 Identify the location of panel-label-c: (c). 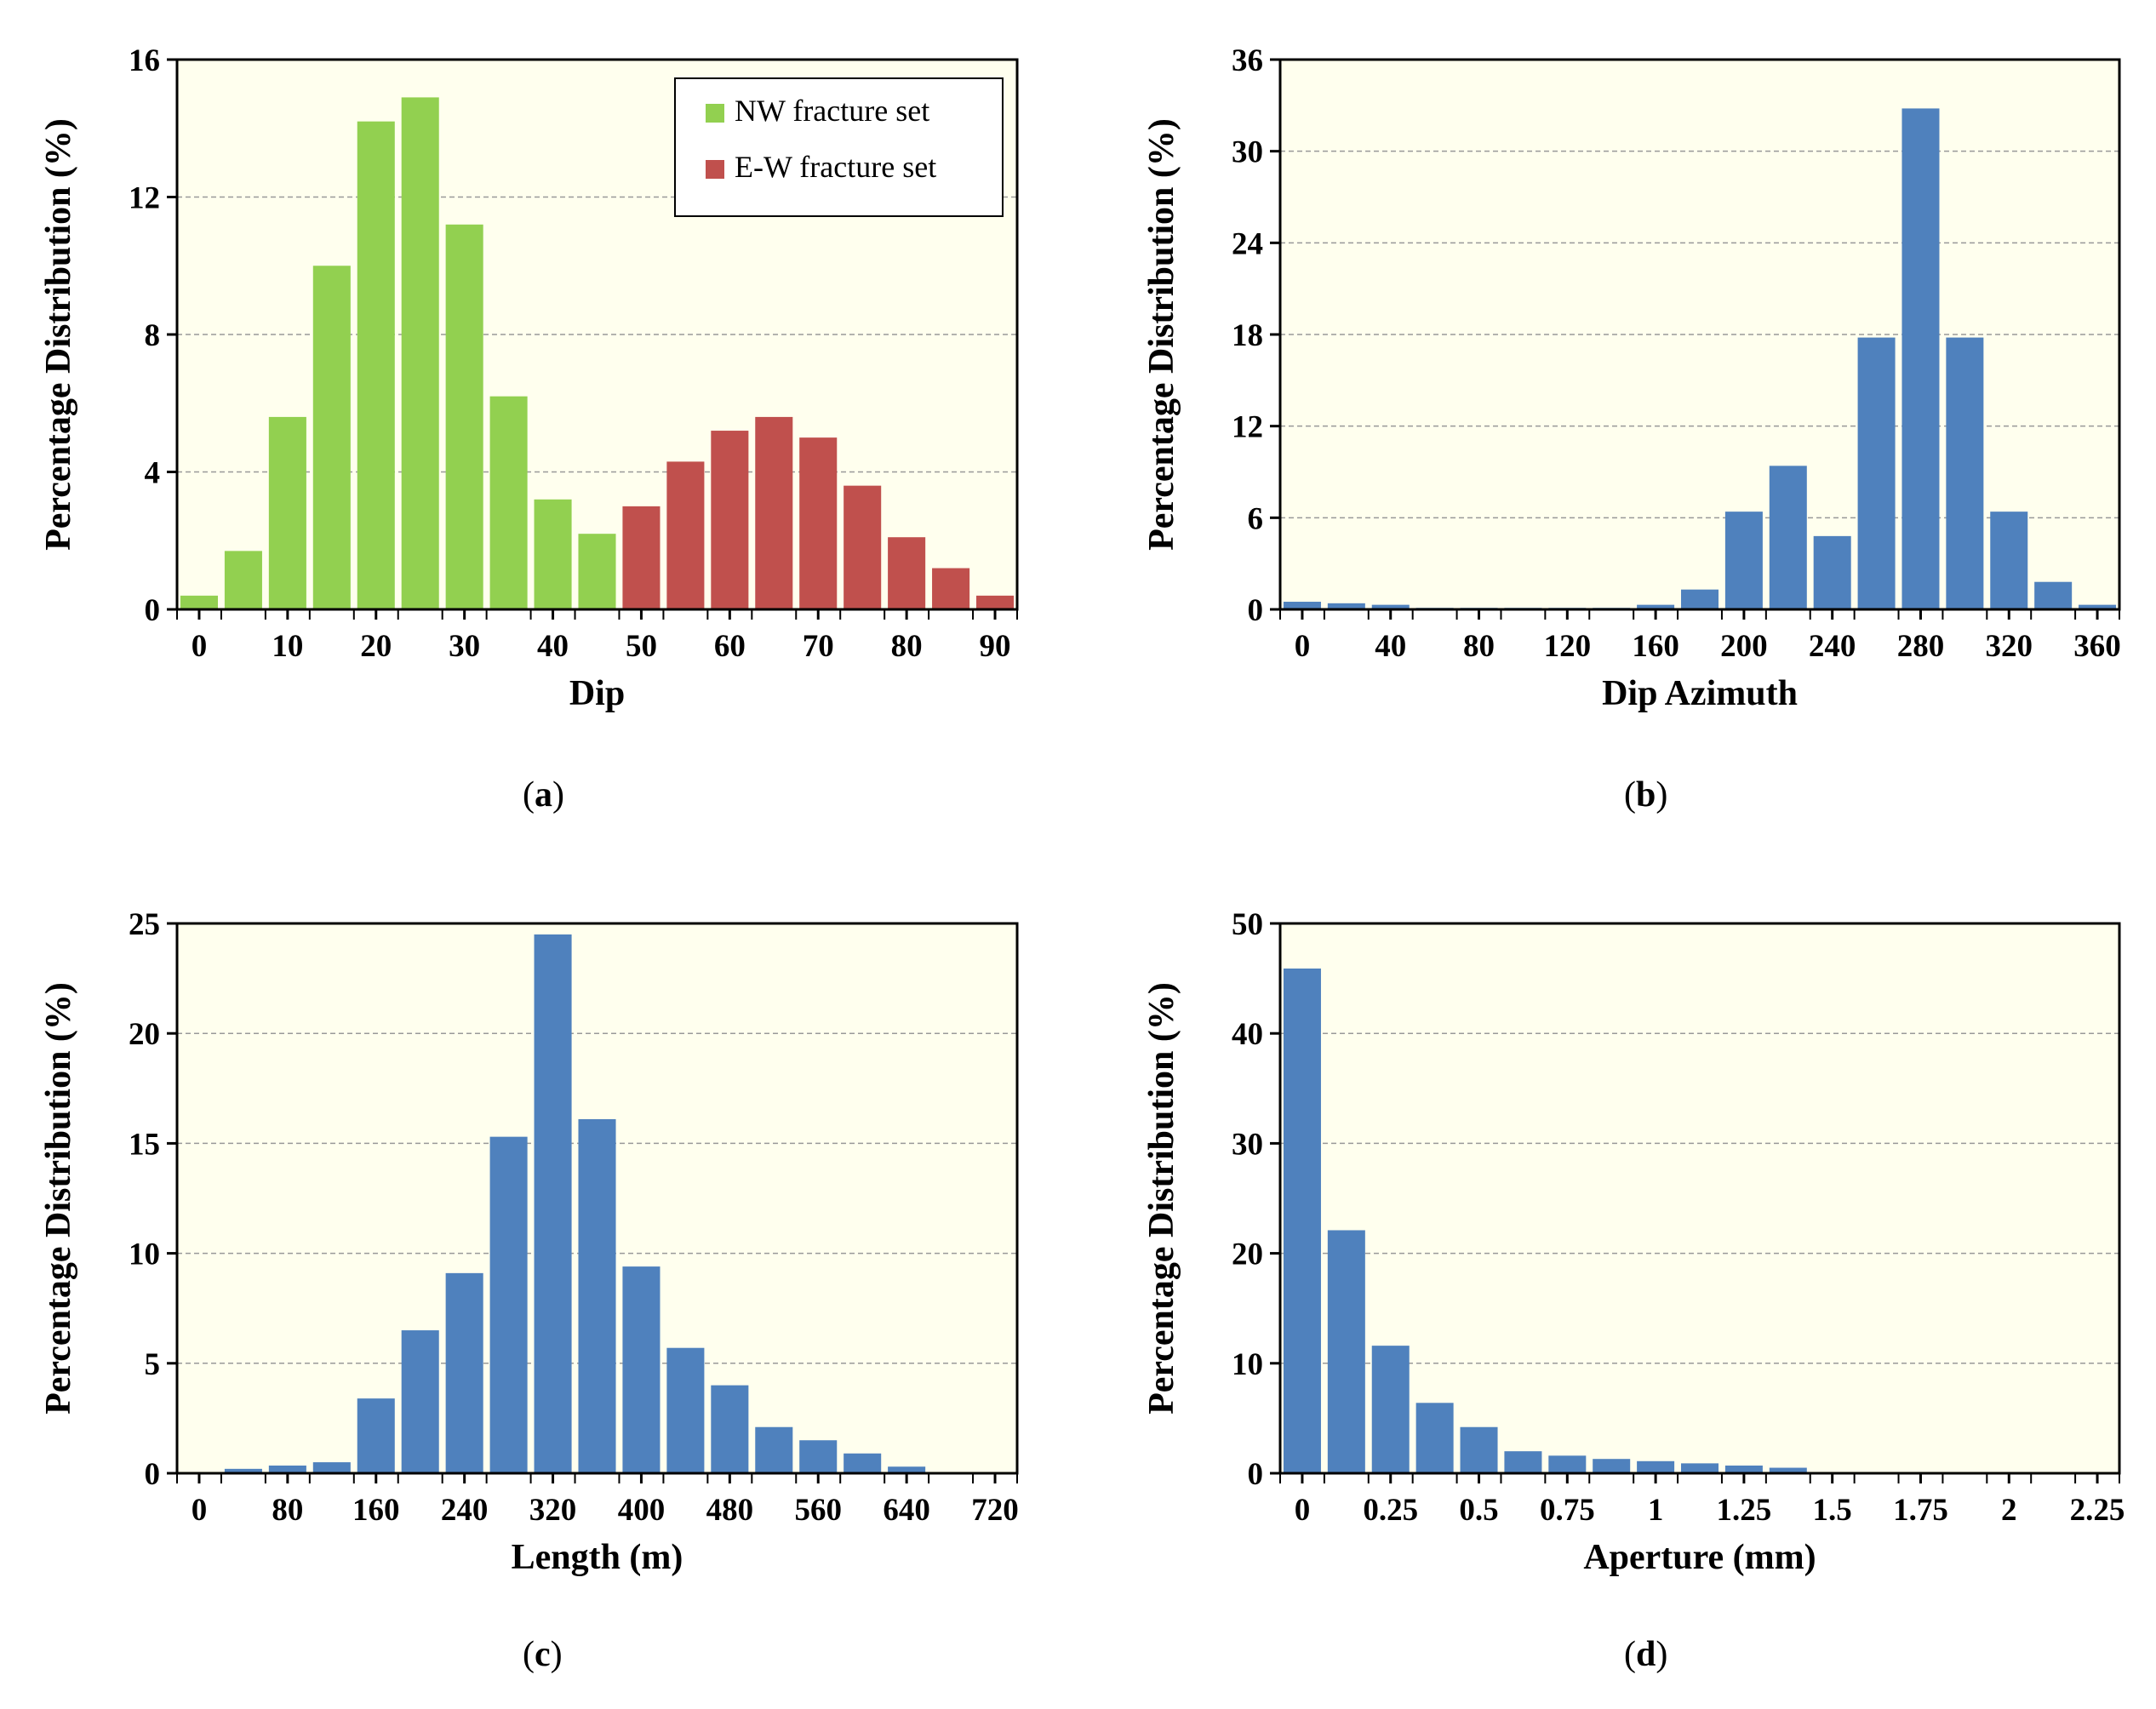
(543, 1654).